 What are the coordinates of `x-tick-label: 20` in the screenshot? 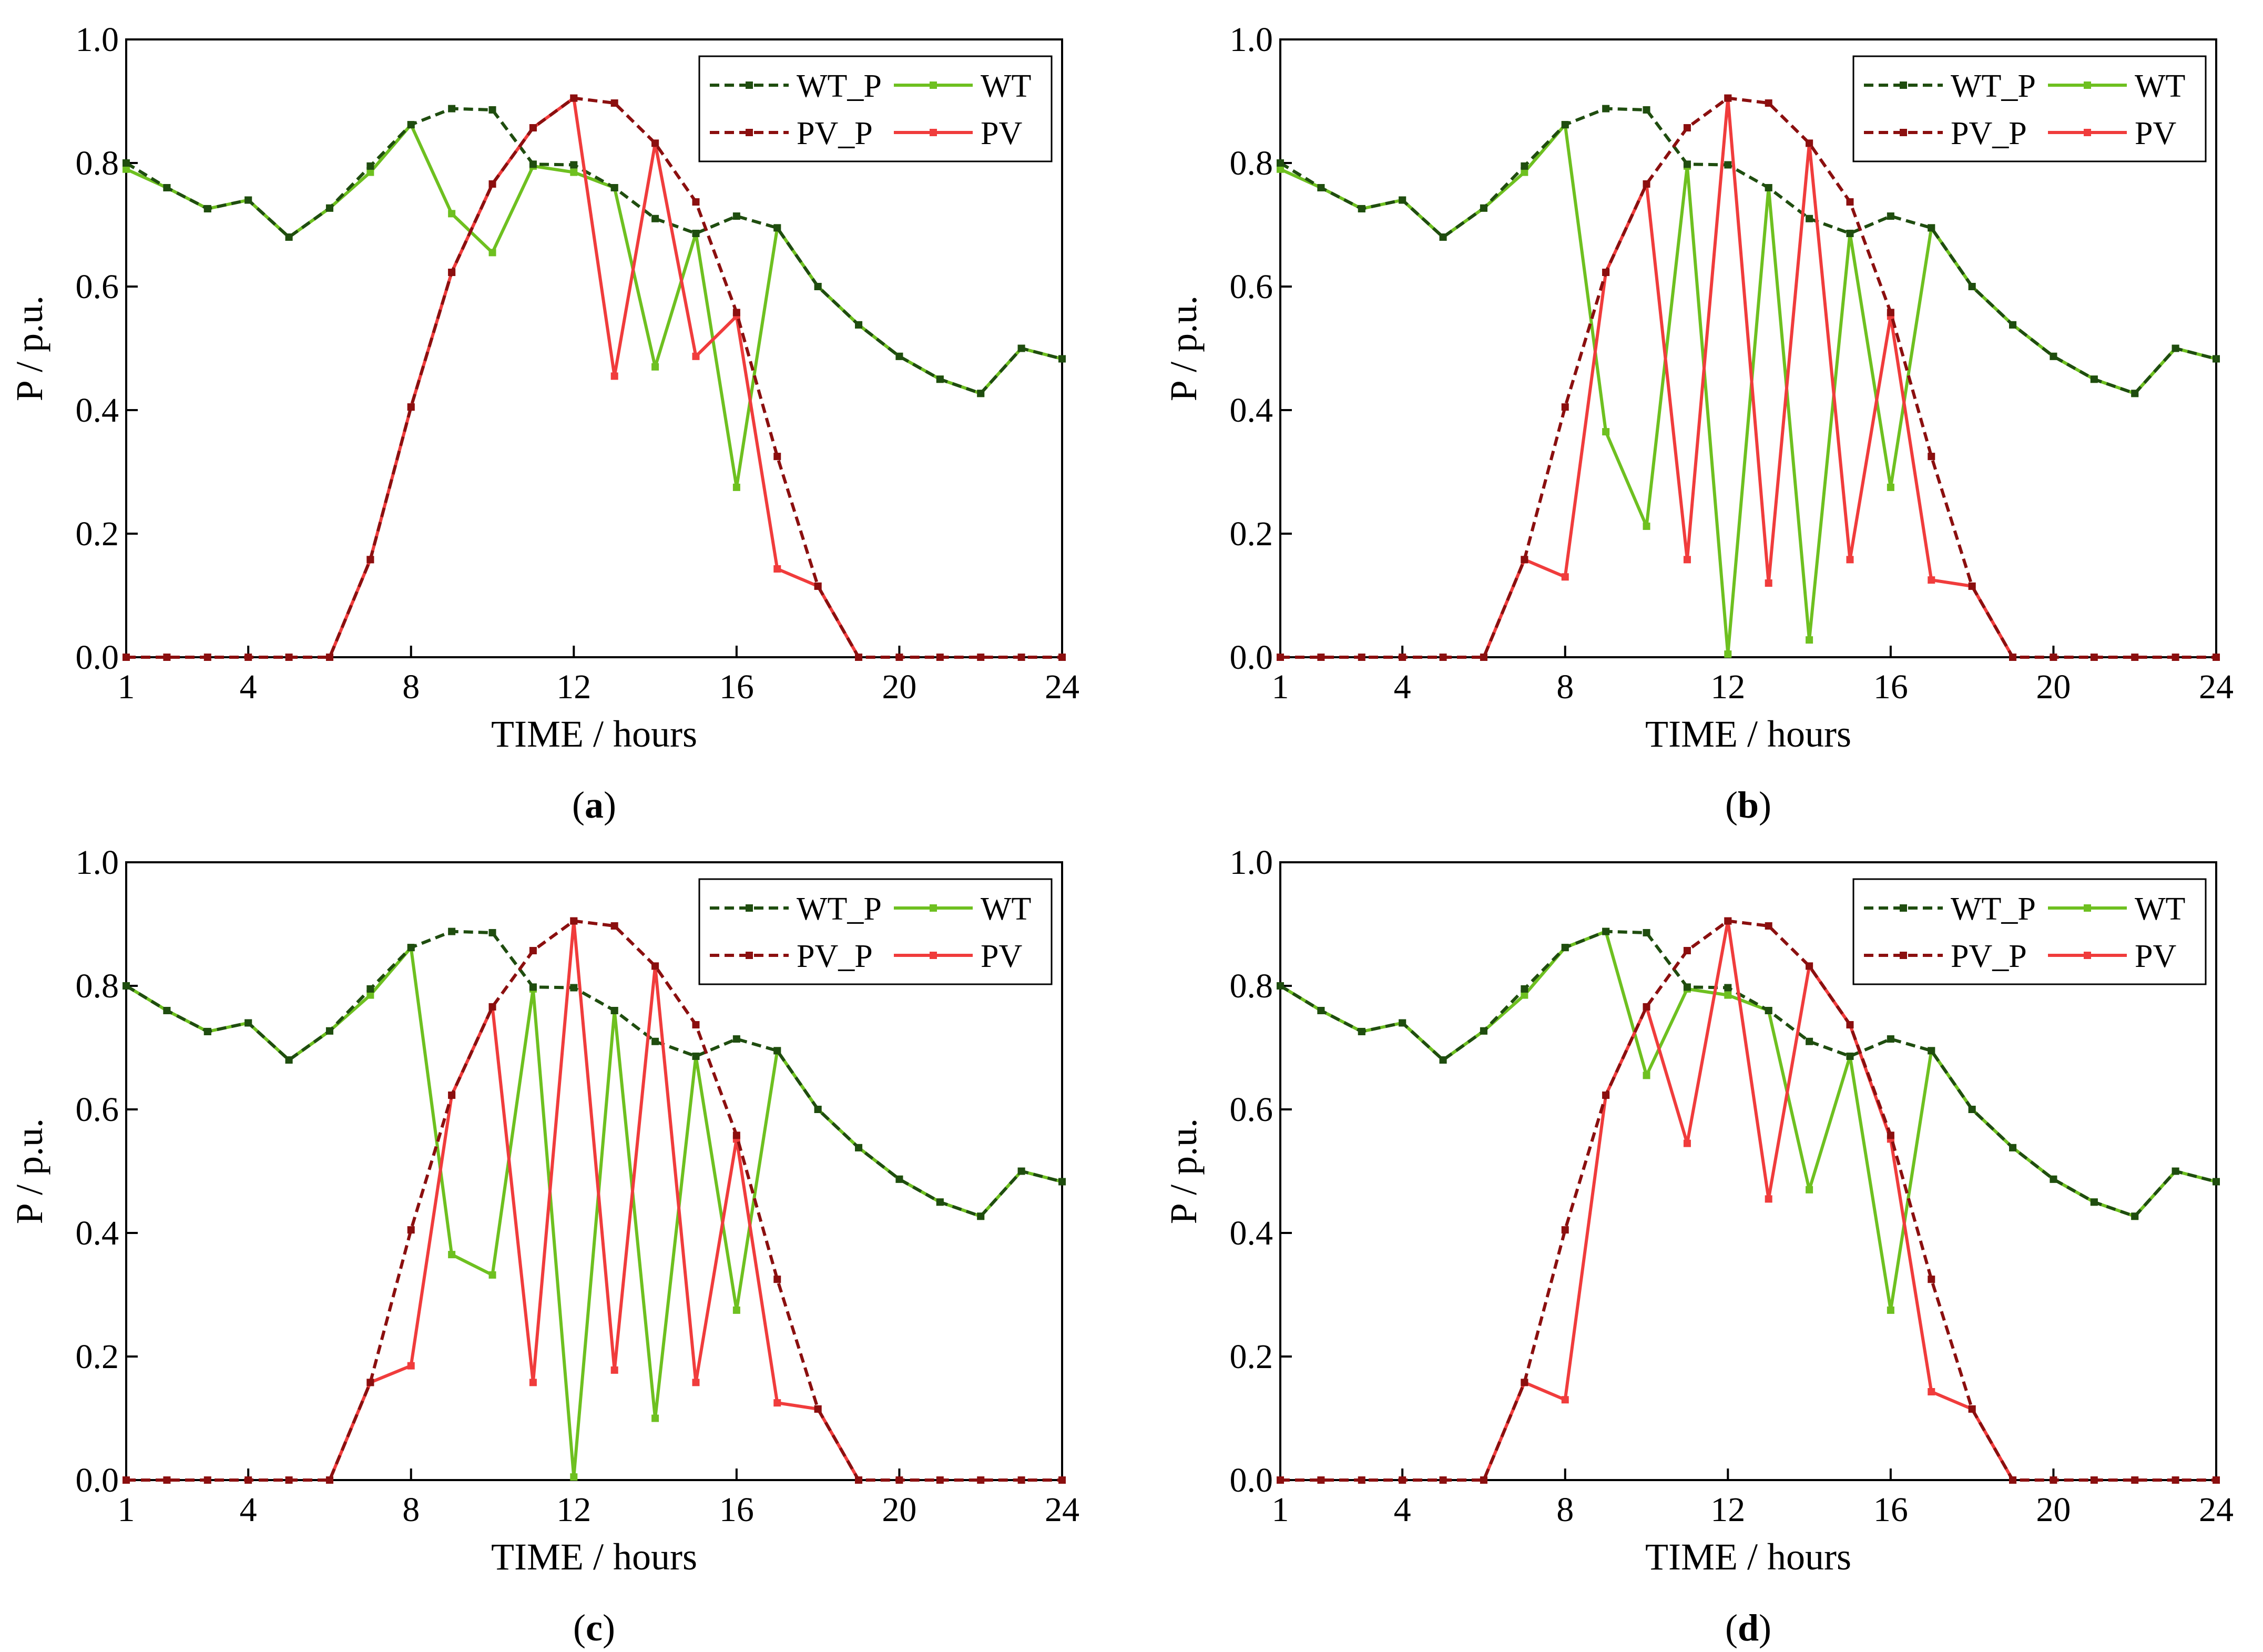 It's located at (2053, 687).